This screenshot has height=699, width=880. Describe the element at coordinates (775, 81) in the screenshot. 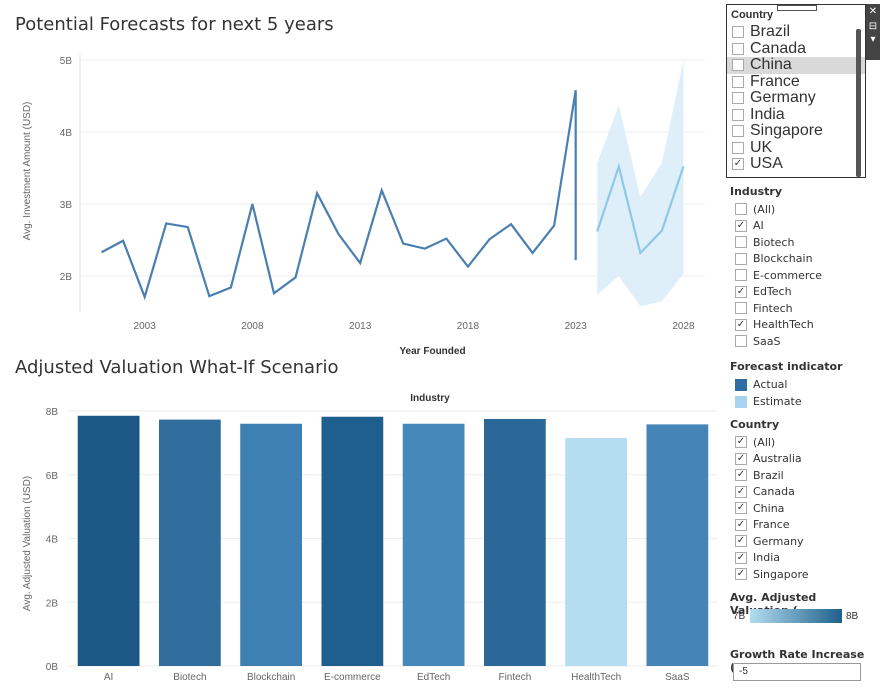

I see `country-popup-item-label: France` at that location.